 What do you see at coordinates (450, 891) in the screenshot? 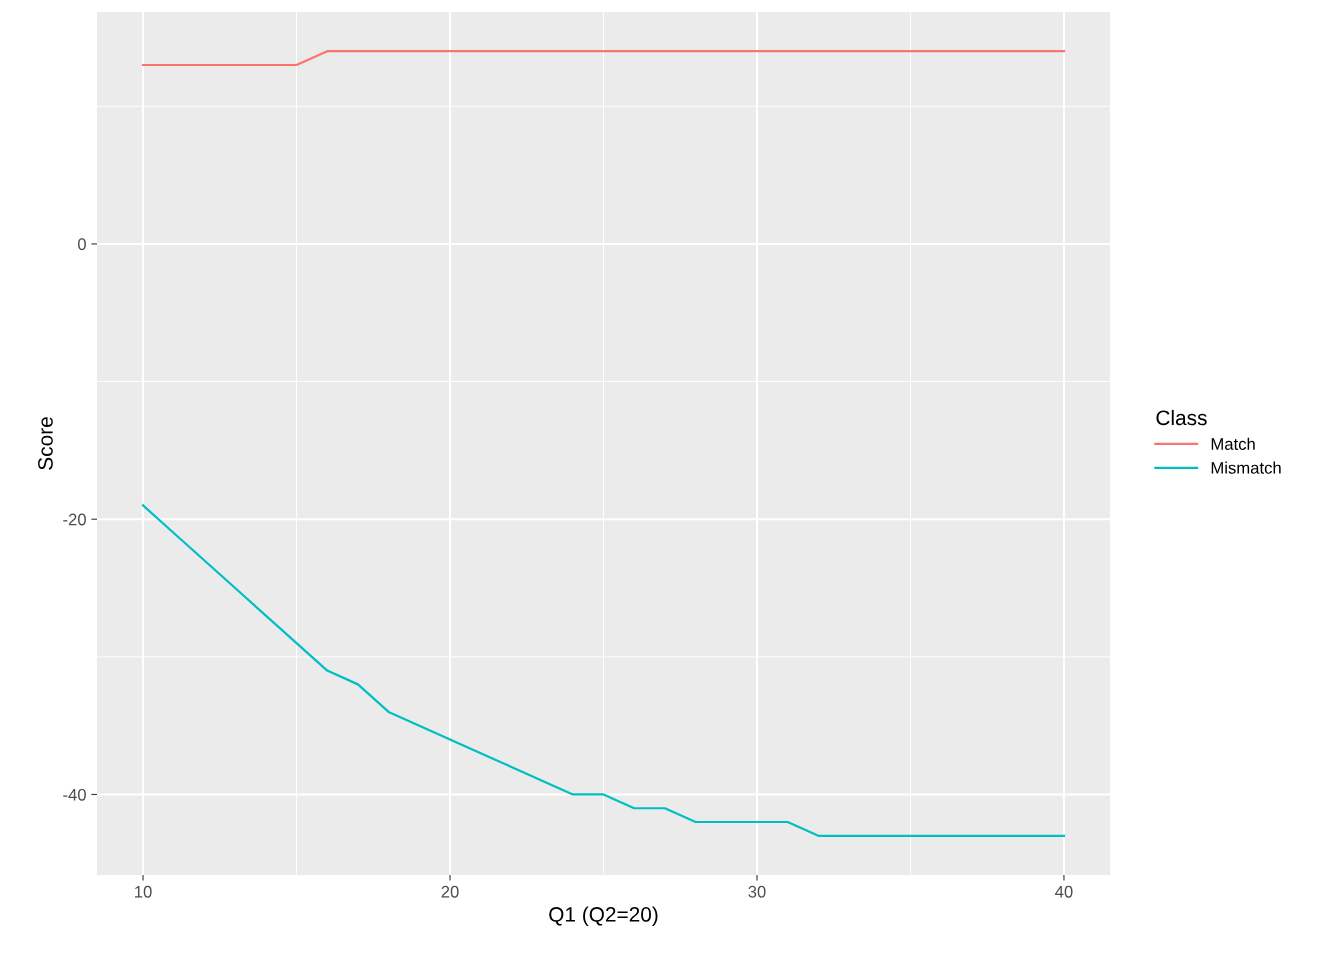
I see `x-tick-label: 20` at bounding box center [450, 891].